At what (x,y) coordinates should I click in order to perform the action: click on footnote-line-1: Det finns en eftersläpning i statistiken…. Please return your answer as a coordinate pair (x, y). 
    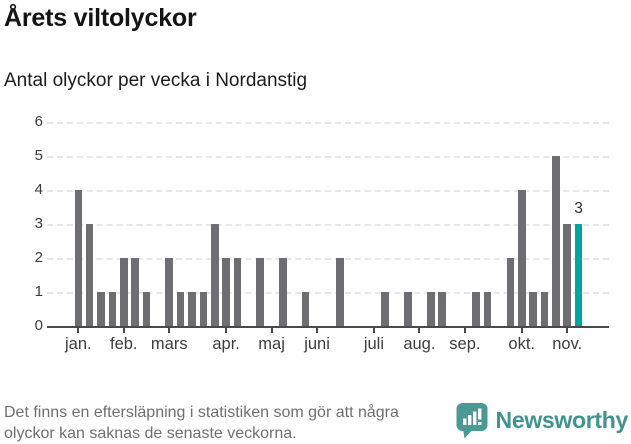
    Looking at the image, I should click on (201, 412).